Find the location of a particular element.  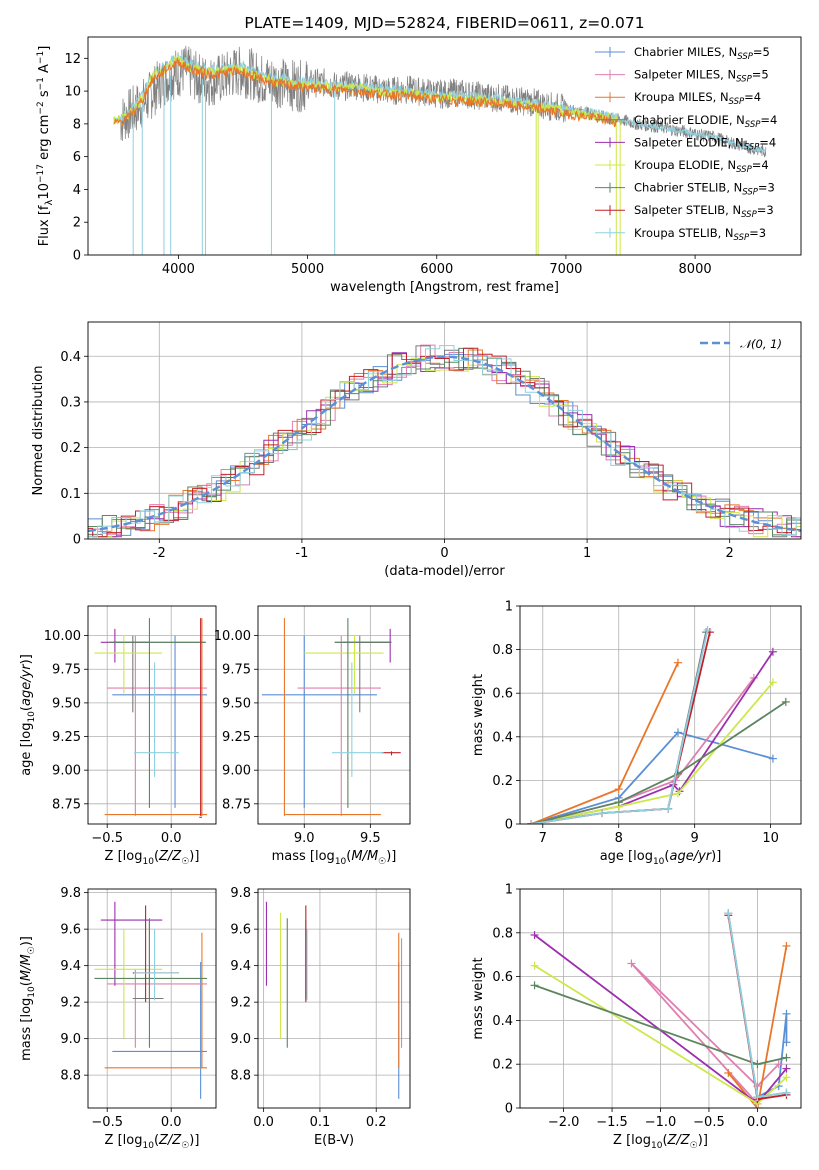

ylabel-part: Normed distribution is located at coordinates (38, 431).